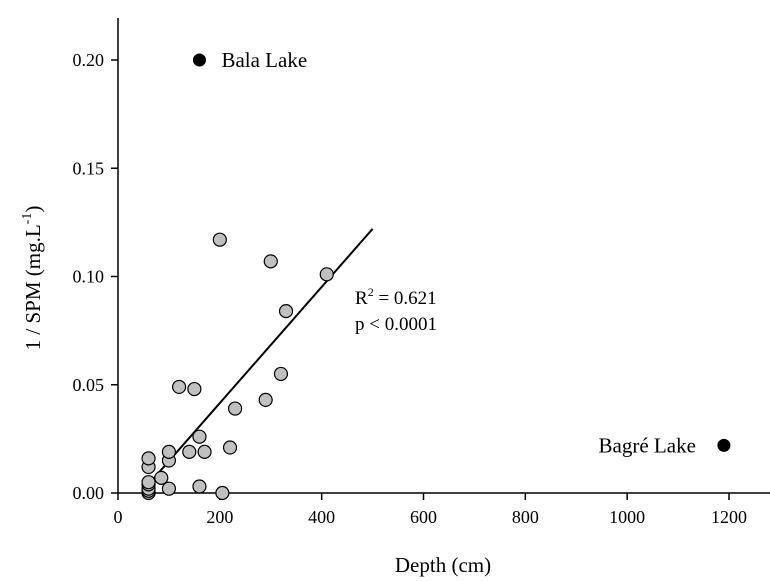 The height and width of the screenshot is (581, 770). I want to click on regression-line, so click(260, 356).